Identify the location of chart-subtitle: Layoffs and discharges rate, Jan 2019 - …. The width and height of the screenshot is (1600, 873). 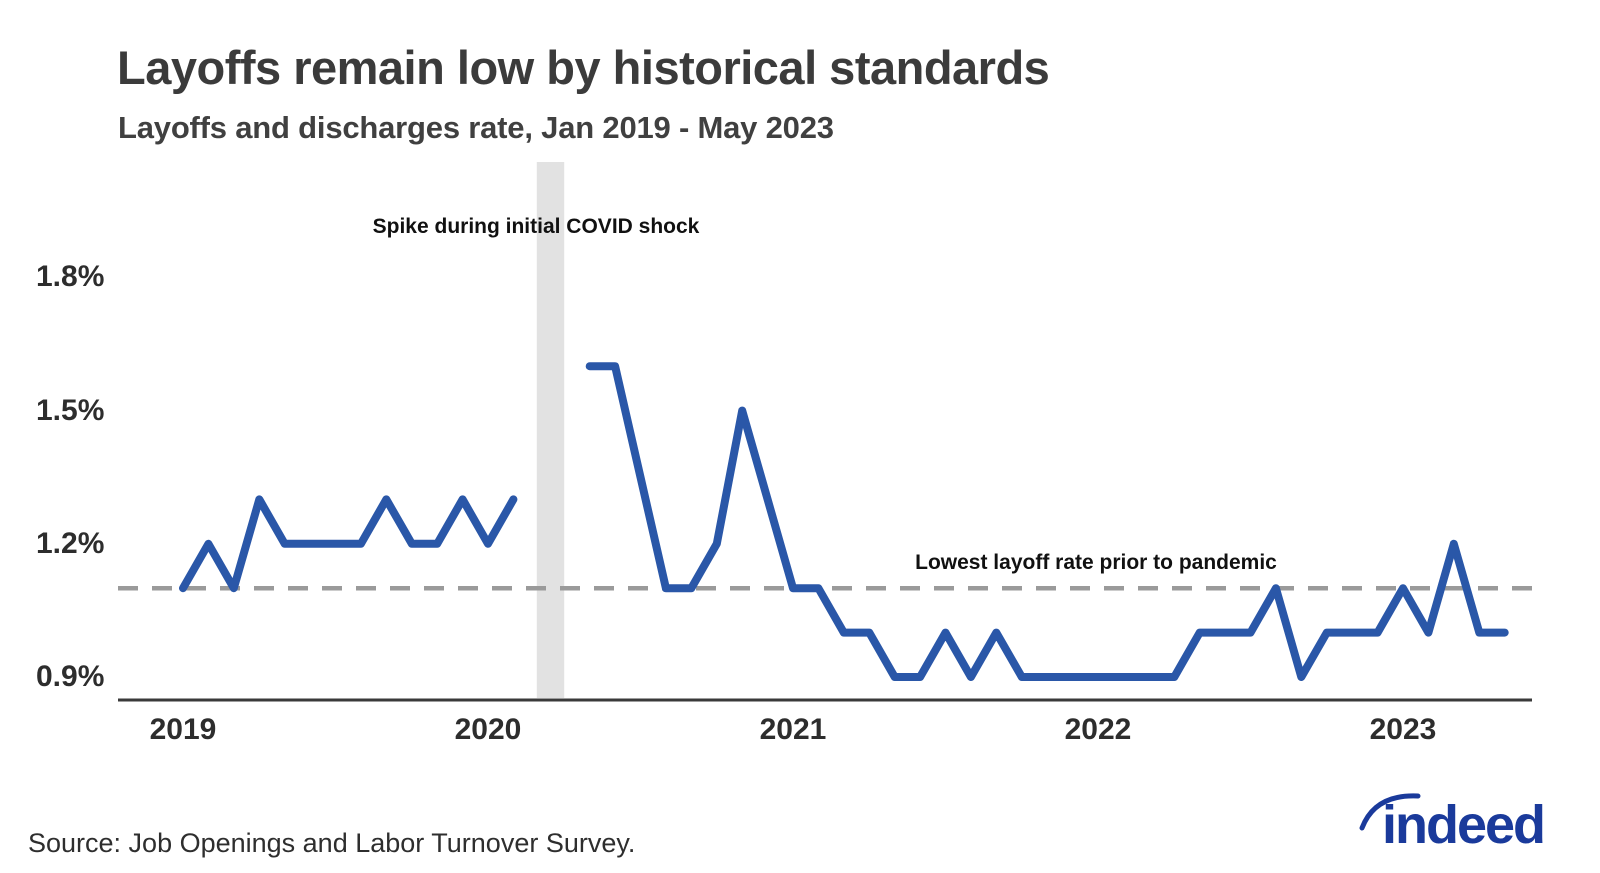
(476, 127).